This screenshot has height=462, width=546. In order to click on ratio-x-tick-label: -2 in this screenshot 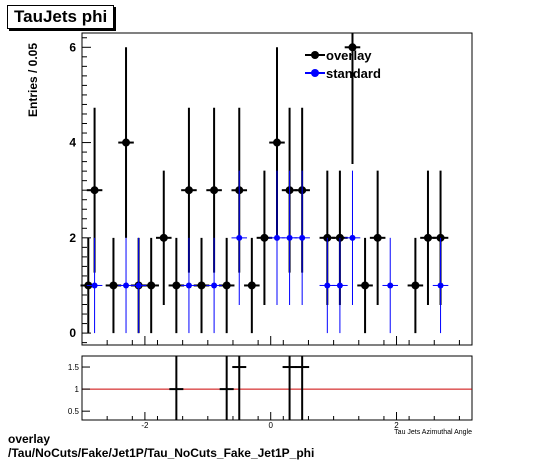, I will do `click(145, 425)`.